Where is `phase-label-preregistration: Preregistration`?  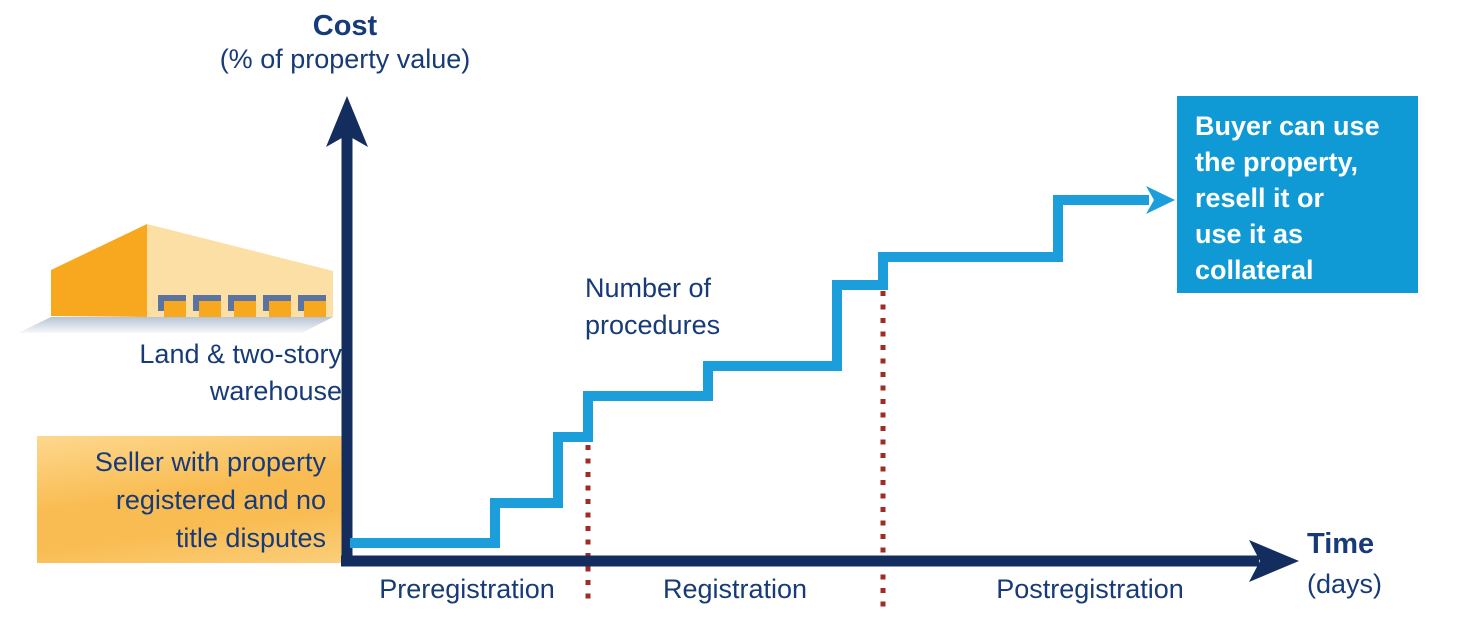 phase-label-preregistration: Preregistration is located at coordinates (467, 589).